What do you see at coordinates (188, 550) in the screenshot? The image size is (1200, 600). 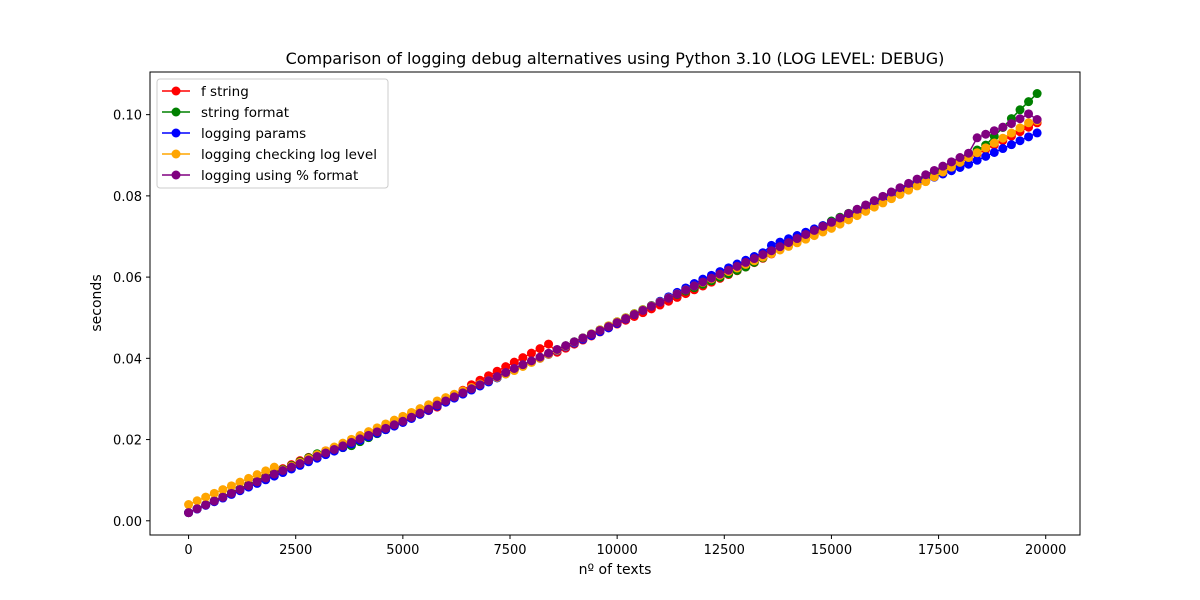 I see `x-tick-label: 0` at bounding box center [188, 550].